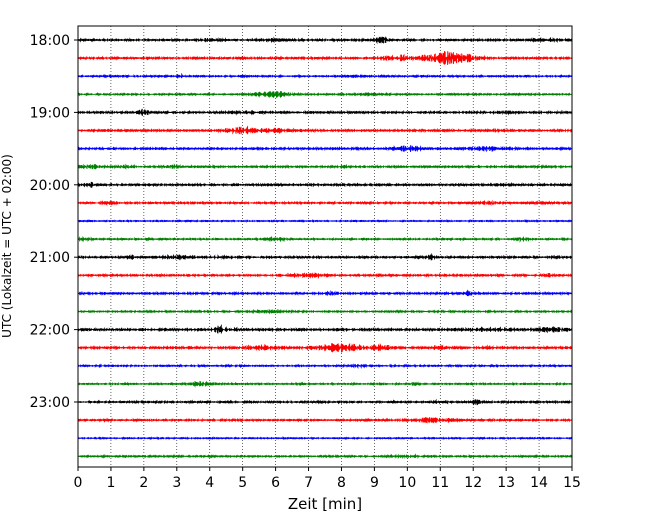 This screenshot has width=650, height=520. What do you see at coordinates (407, 483) in the screenshot?
I see `x-tick-label-10: 10` at bounding box center [407, 483].